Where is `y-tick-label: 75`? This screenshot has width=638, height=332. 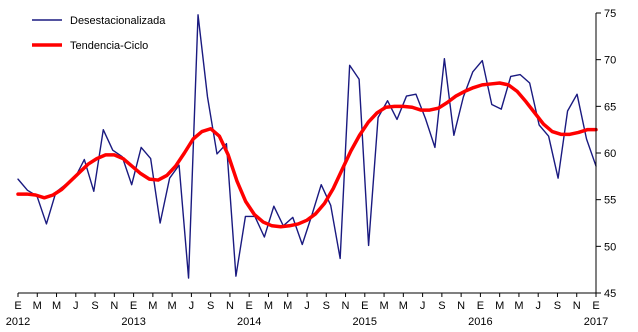
y-tick-label: 75 is located at coordinates (610, 14).